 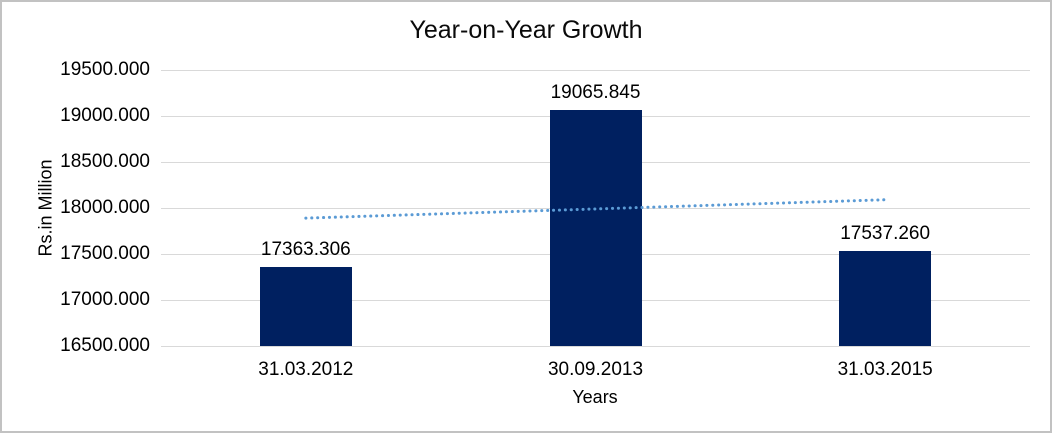 What do you see at coordinates (306, 369) in the screenshot?
I see `x-tick-label: 31.03.2012` at bounding box center [306, 369].